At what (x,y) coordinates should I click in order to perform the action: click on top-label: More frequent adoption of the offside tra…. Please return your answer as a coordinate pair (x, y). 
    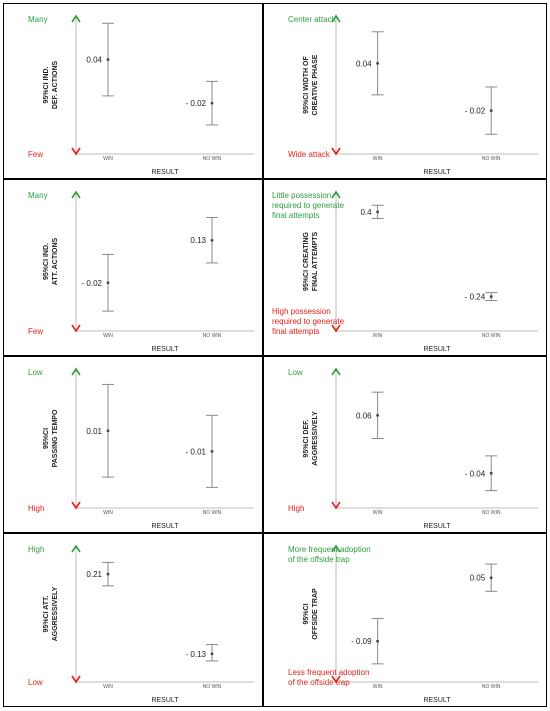
    Looking at the image, I should click on (329, 554).